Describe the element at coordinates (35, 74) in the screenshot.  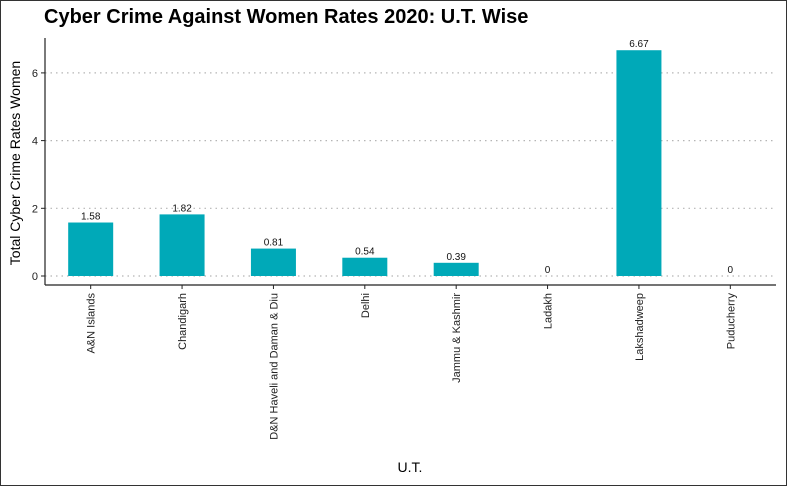
I see `y-tick-label: 6` at that location.